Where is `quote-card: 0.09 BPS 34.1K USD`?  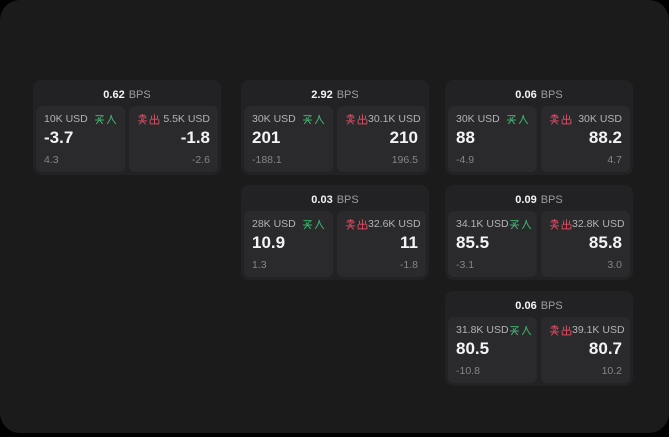
quote-card: 0.09 BPS 34.1K USD is located at coordinates (539, 232).